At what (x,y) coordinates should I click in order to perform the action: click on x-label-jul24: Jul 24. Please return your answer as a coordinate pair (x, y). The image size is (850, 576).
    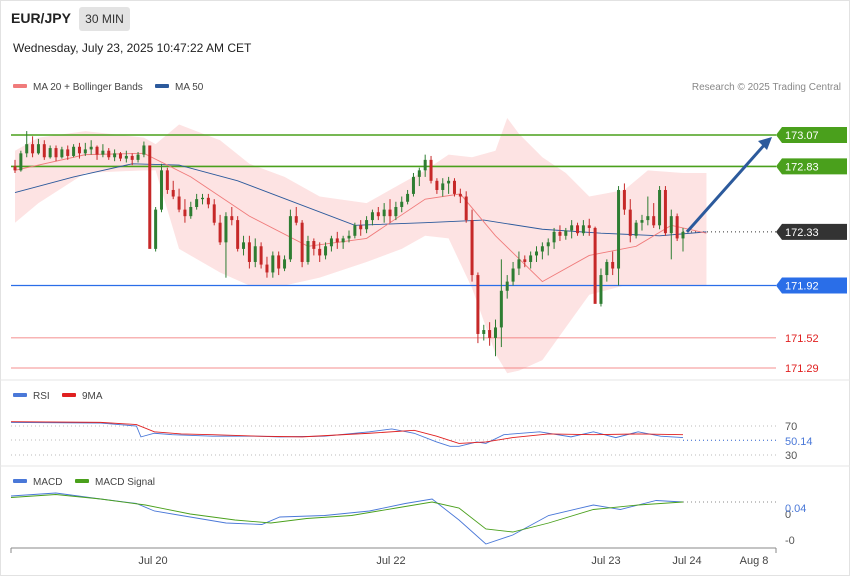
    Looking at the image, I should click on (686, 561).